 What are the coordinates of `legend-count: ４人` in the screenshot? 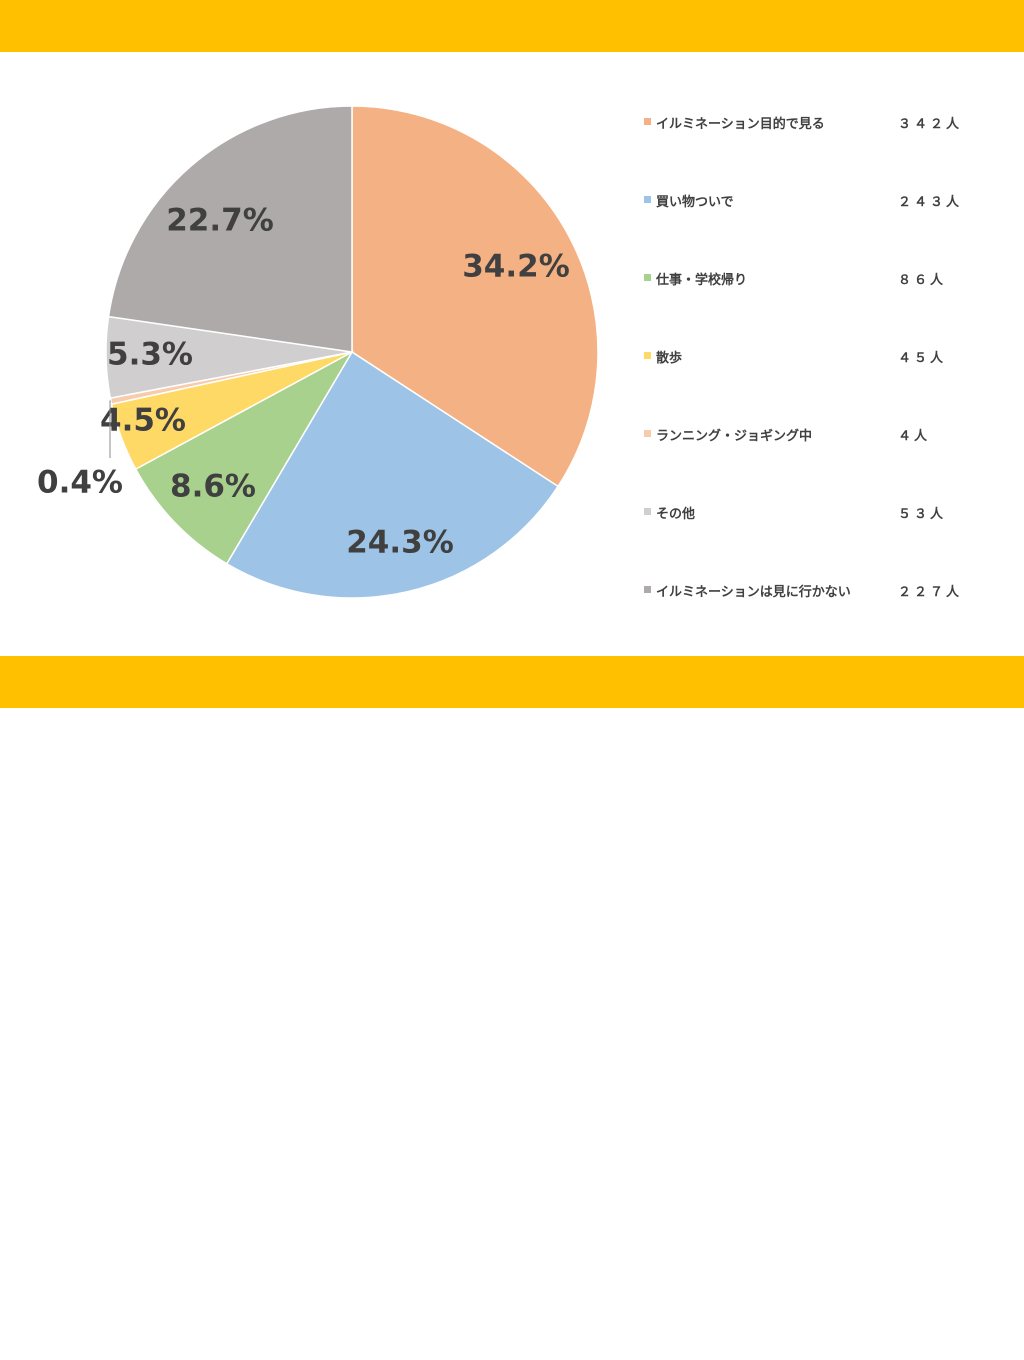 It's located at (914, 436).